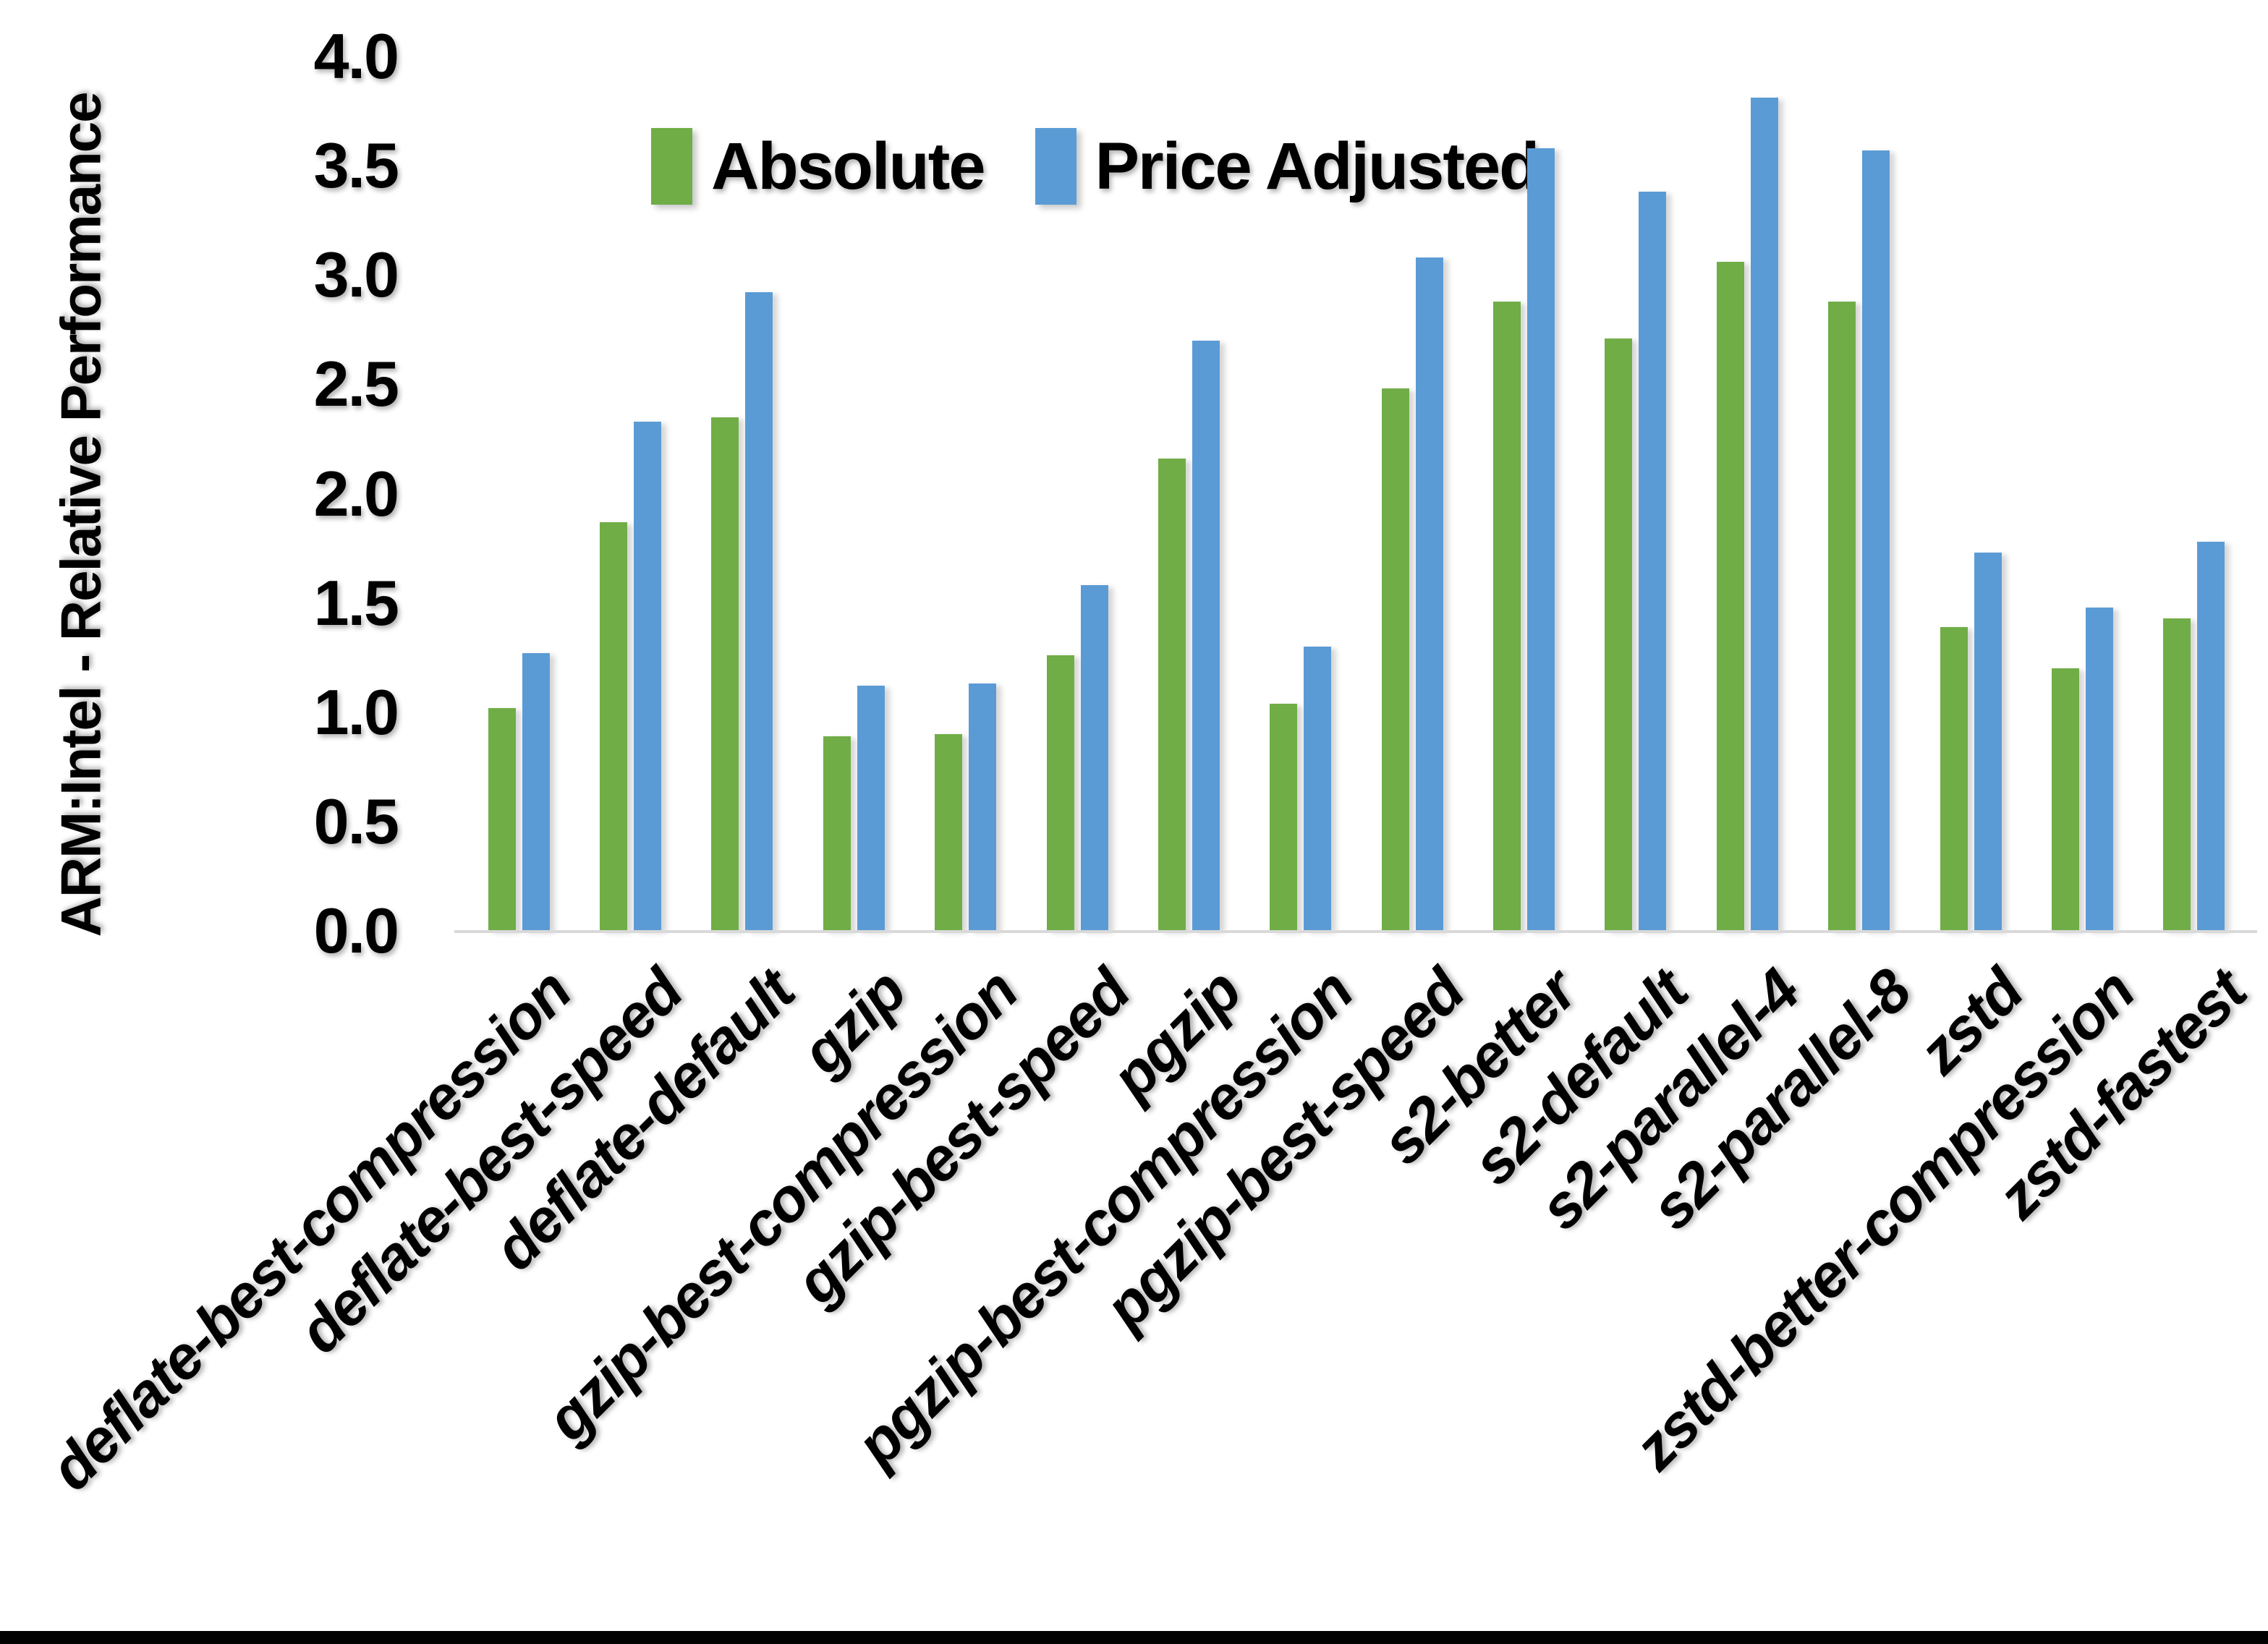 The height and width of the screenshot is (1644, 2268). What do you see at coordinates (1619, 634) in the screenshot?
I see `bar-s2-default-absolute` at bounding box center [1619, 634].